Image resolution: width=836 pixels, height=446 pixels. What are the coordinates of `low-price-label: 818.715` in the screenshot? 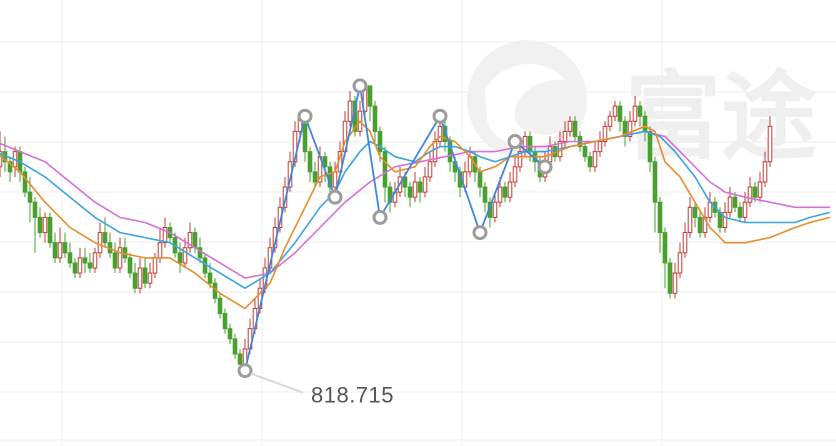 It's located at (352, 395).